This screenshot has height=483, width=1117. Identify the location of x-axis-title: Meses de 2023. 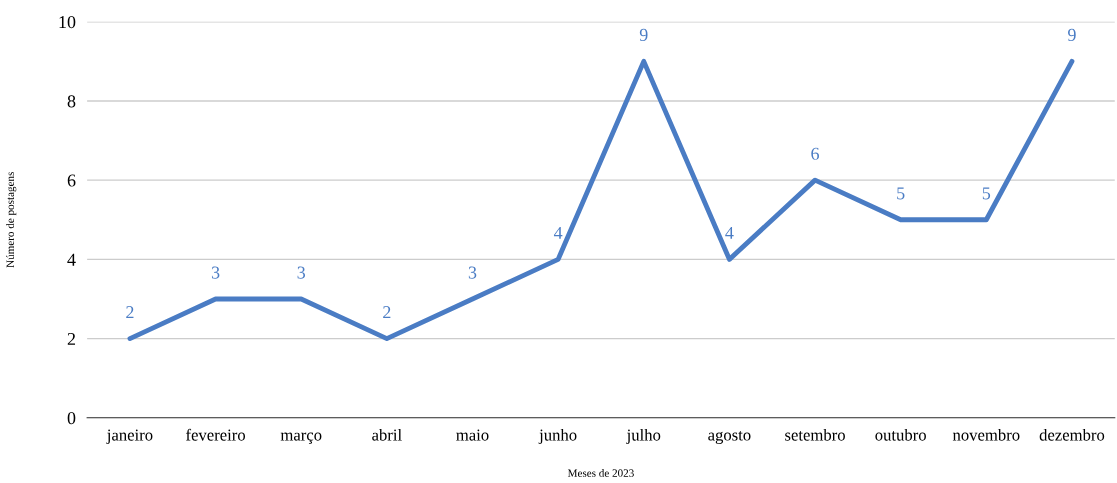
(600, 473).